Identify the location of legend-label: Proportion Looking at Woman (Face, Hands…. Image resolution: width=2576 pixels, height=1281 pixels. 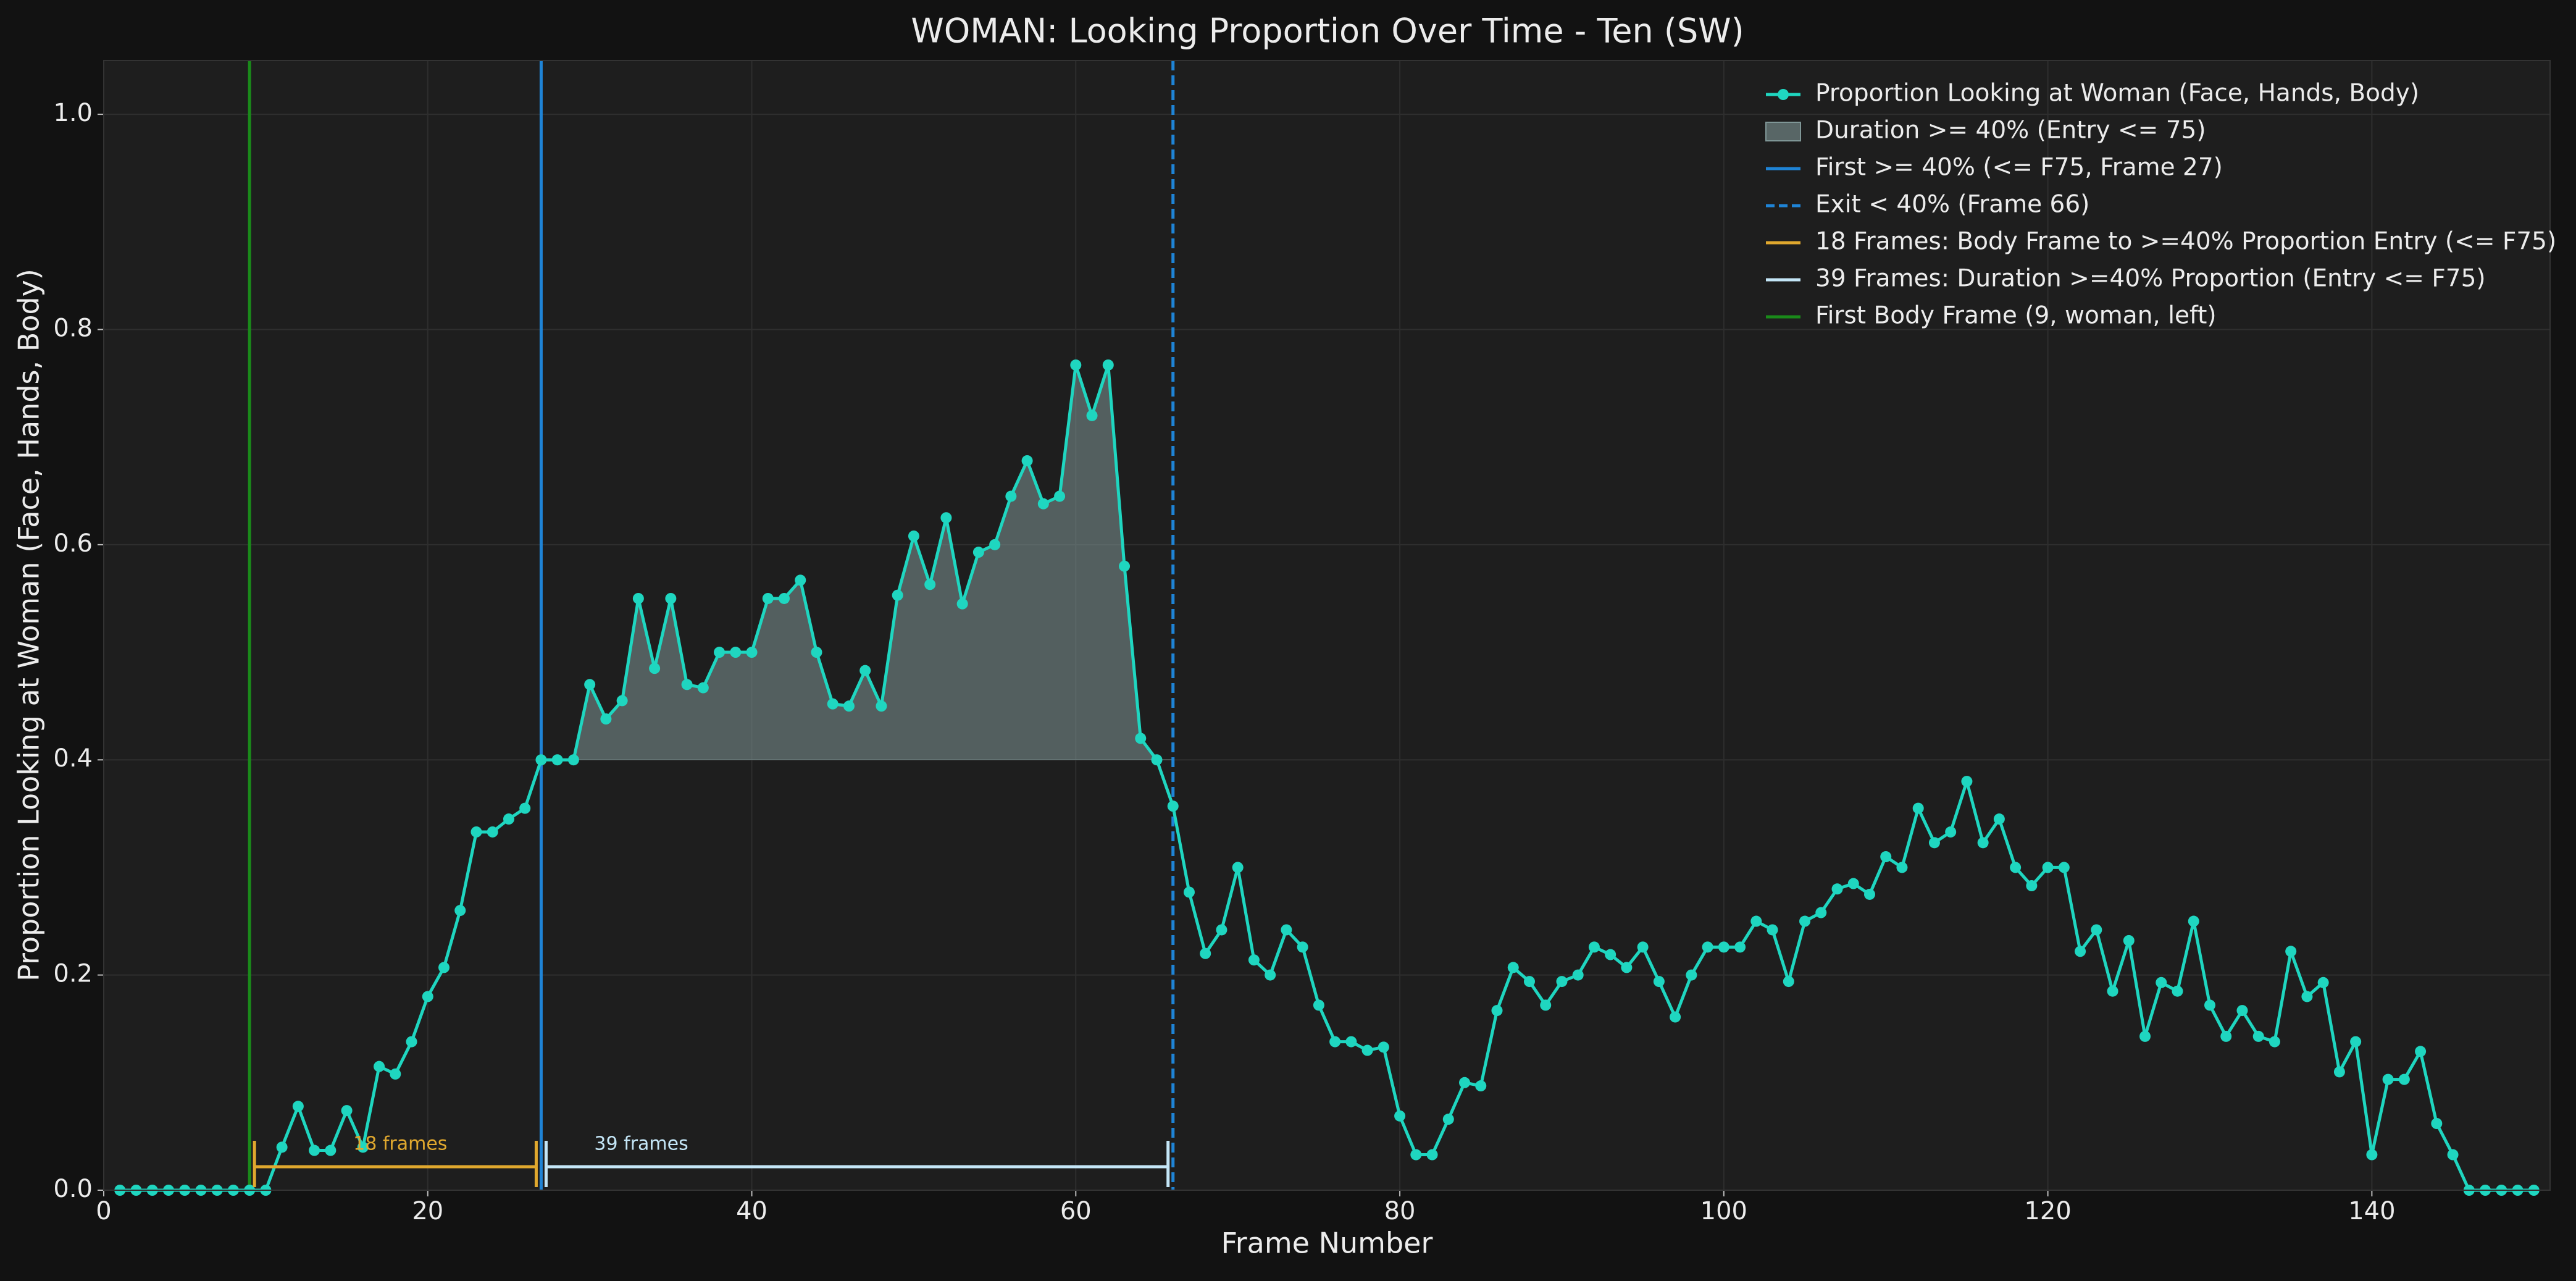
(2117, 93).